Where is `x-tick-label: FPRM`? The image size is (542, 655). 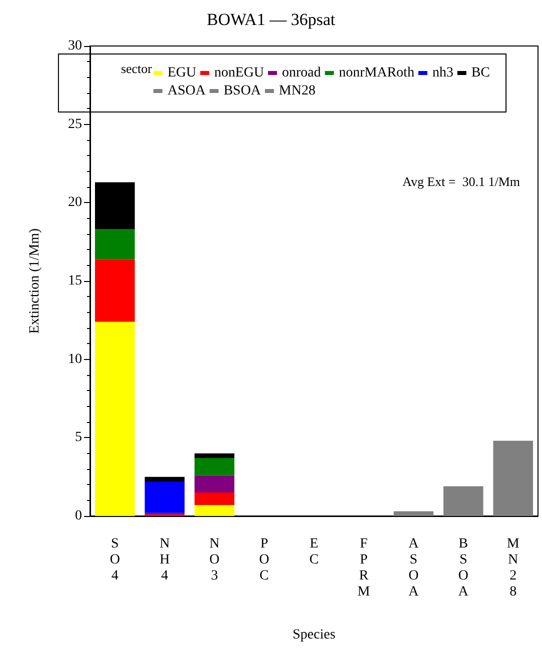 x-tick-label: FPRM is located at coordinates (364, 568).